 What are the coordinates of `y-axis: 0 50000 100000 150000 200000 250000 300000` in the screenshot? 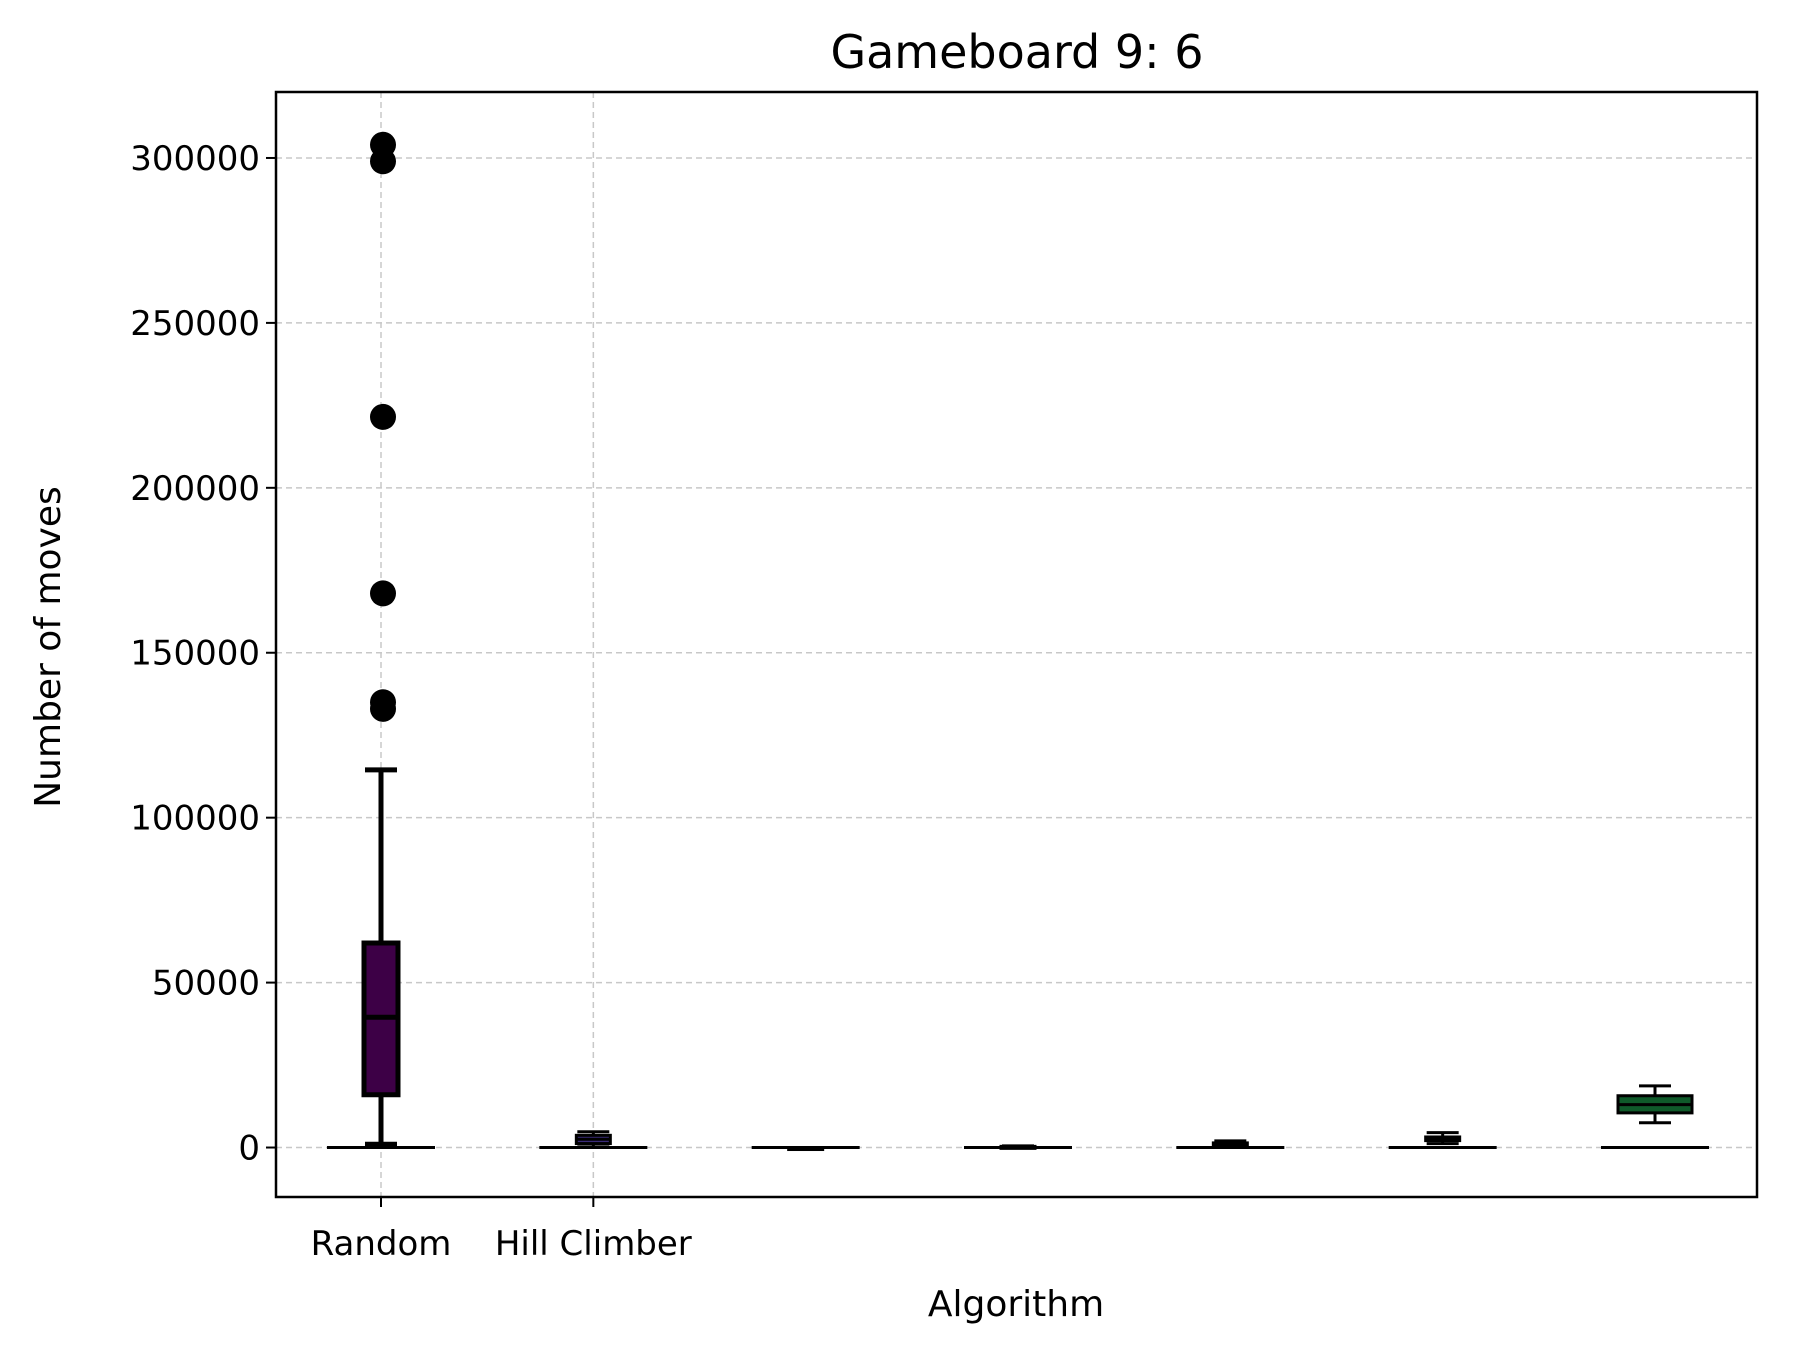 It's located at (203, 654).